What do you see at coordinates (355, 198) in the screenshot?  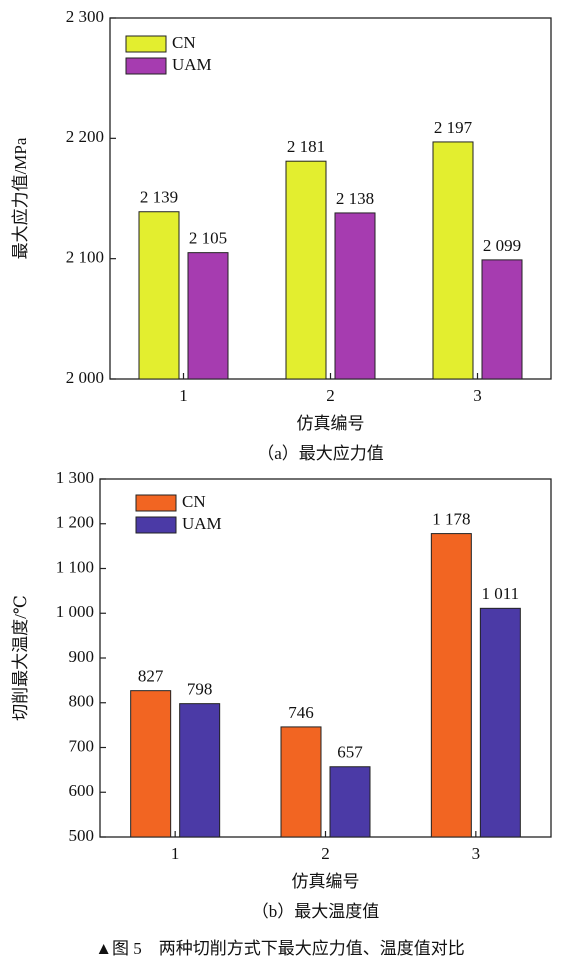 I see `value-label: 2 138` at bounding box center [355, 198].